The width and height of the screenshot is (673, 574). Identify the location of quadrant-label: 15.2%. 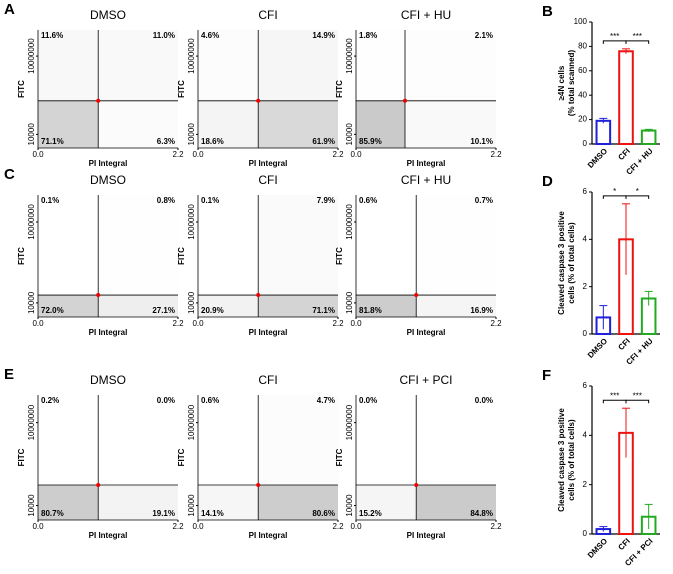
(370, 513).